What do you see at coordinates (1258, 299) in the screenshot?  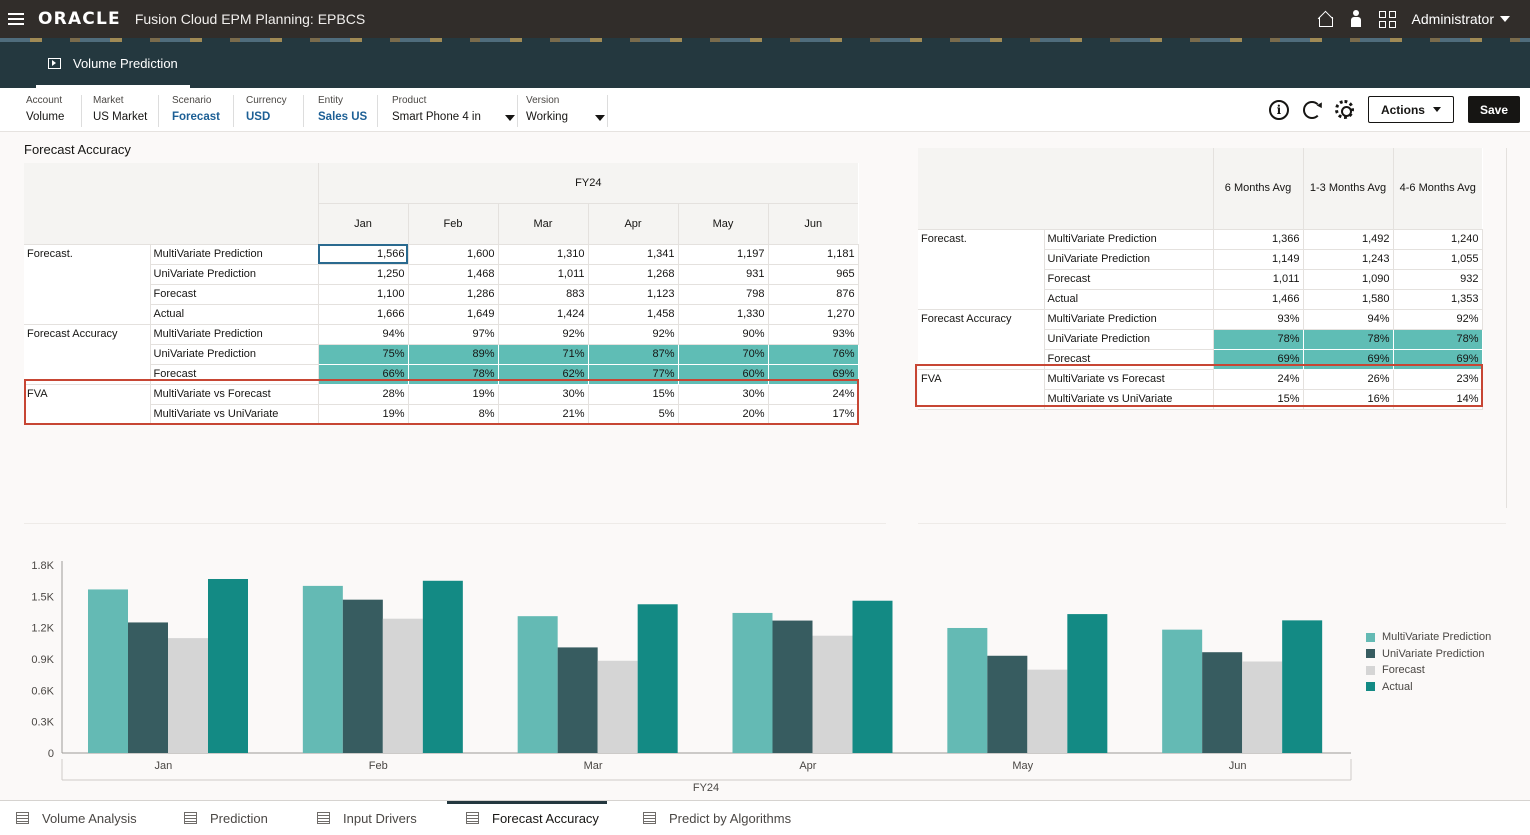 I see `data-cell: 1,466` at bounding box center [1258, 299].